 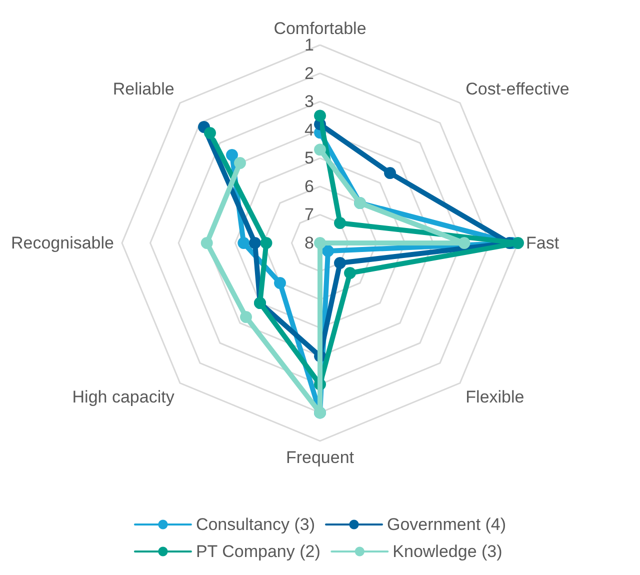 I want to click on y-tick-label: 7, so click(x=309, y=214).